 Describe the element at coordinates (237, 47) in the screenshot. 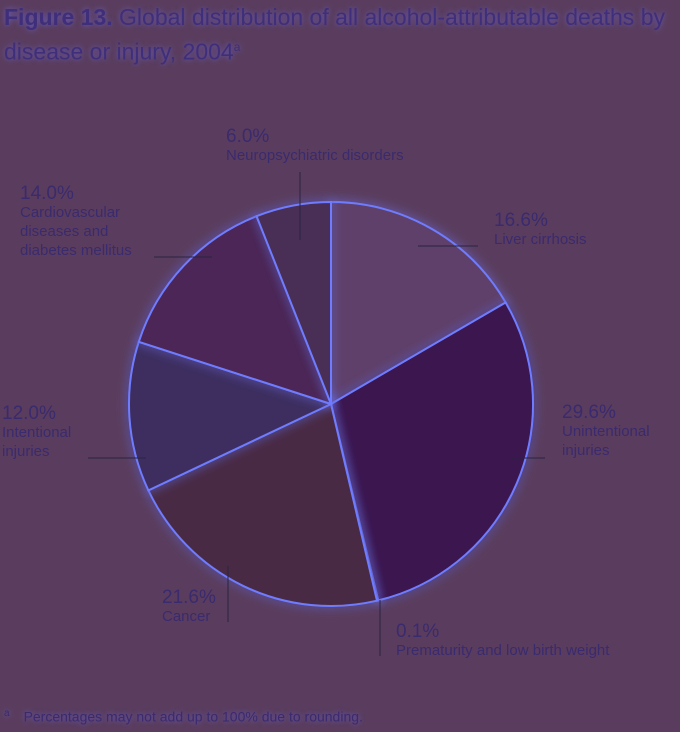

I see `title-superscript: a` at that location.